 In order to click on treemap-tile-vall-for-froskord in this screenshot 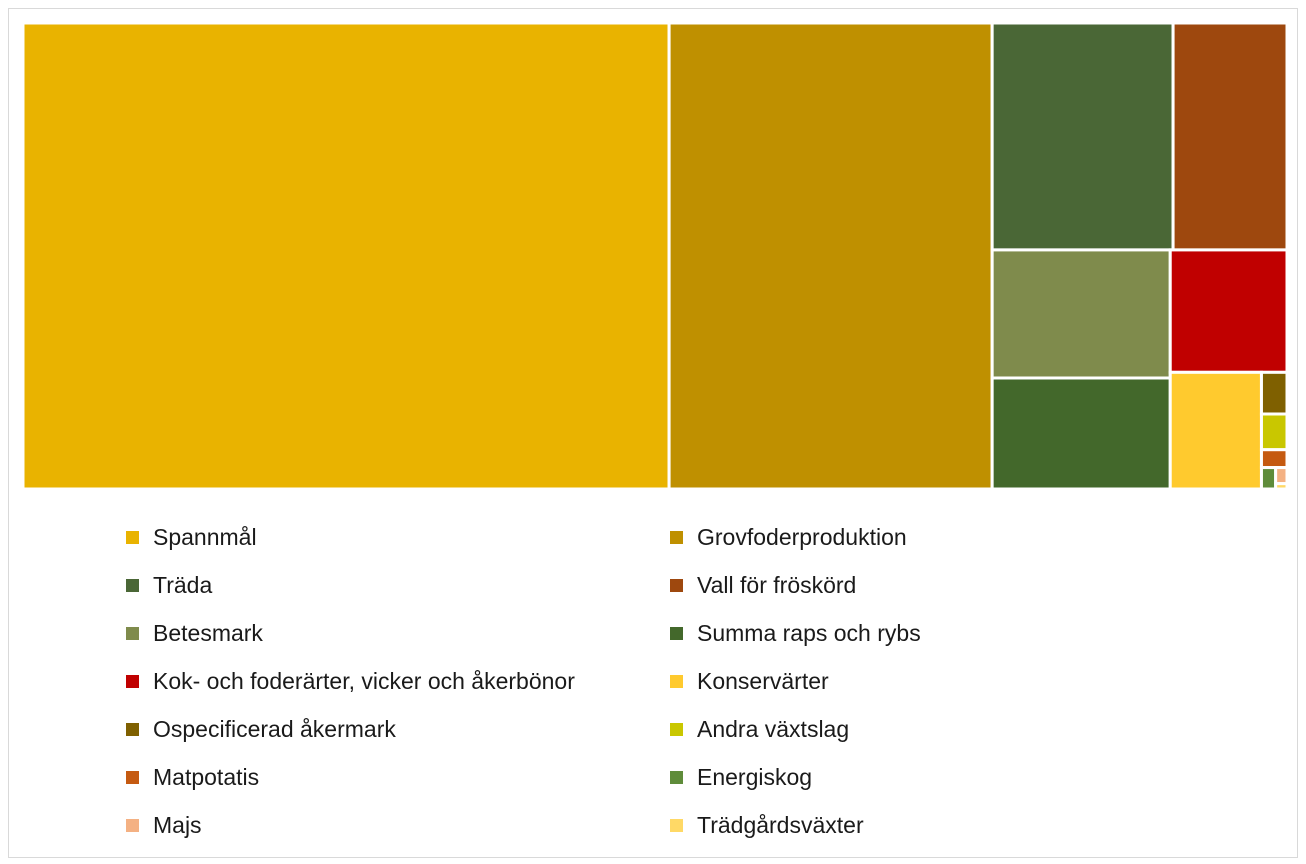, I will do `click(1229, 137)`.